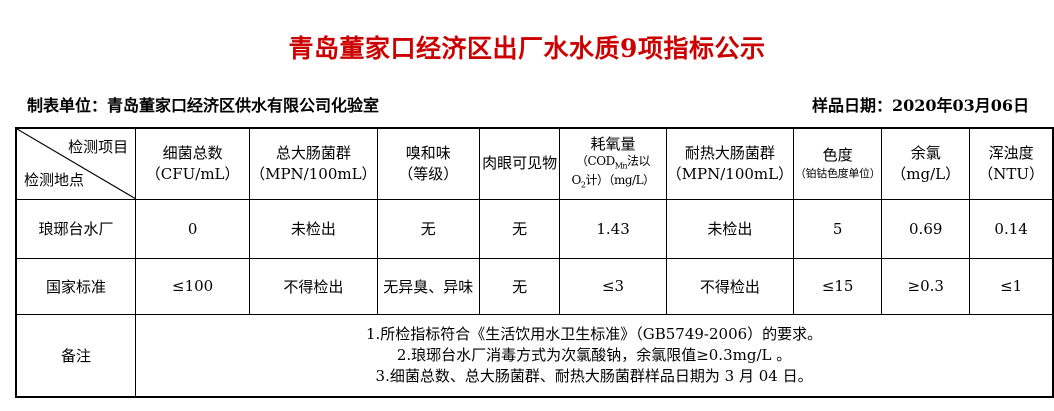 Image resolution: width=1054 pixels, height=411 pixels. What do you see at coordinates (192, 173) in the screenshot?
I see `unit-label: （CFU/mL）` at bounding box center [192, 173].